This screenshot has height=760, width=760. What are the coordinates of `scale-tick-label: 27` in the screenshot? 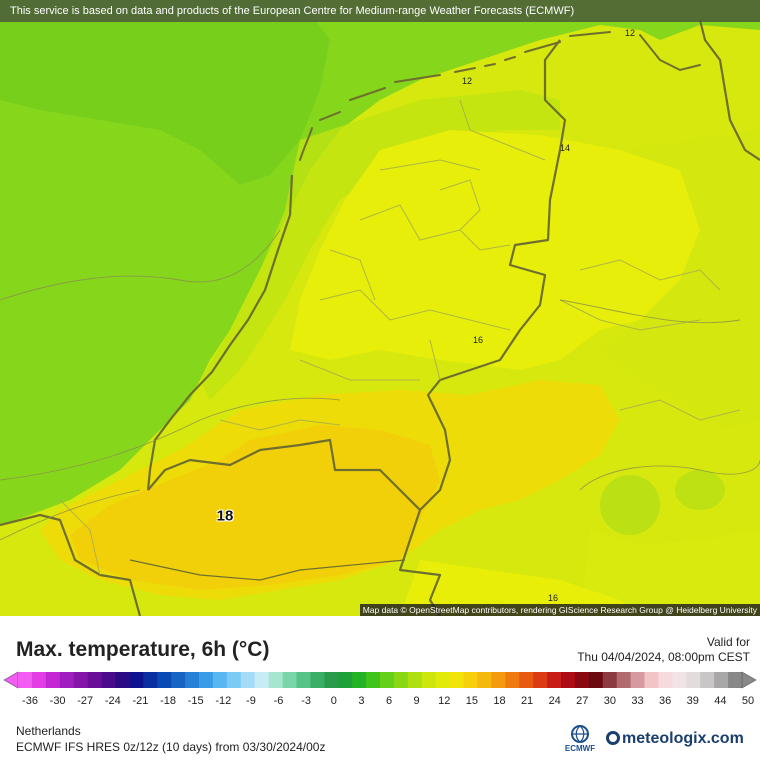 It's located at (582, 701).